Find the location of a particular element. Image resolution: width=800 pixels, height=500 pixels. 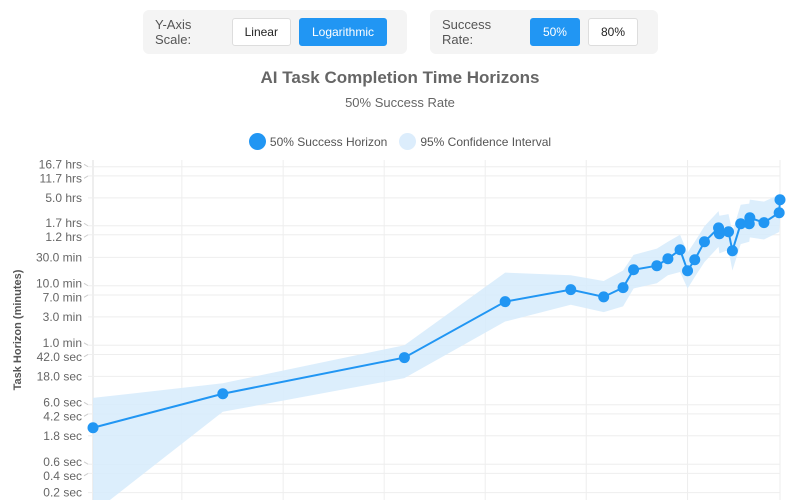

logarithmic-button: Logarithmic is located at coordinates (342, 32).